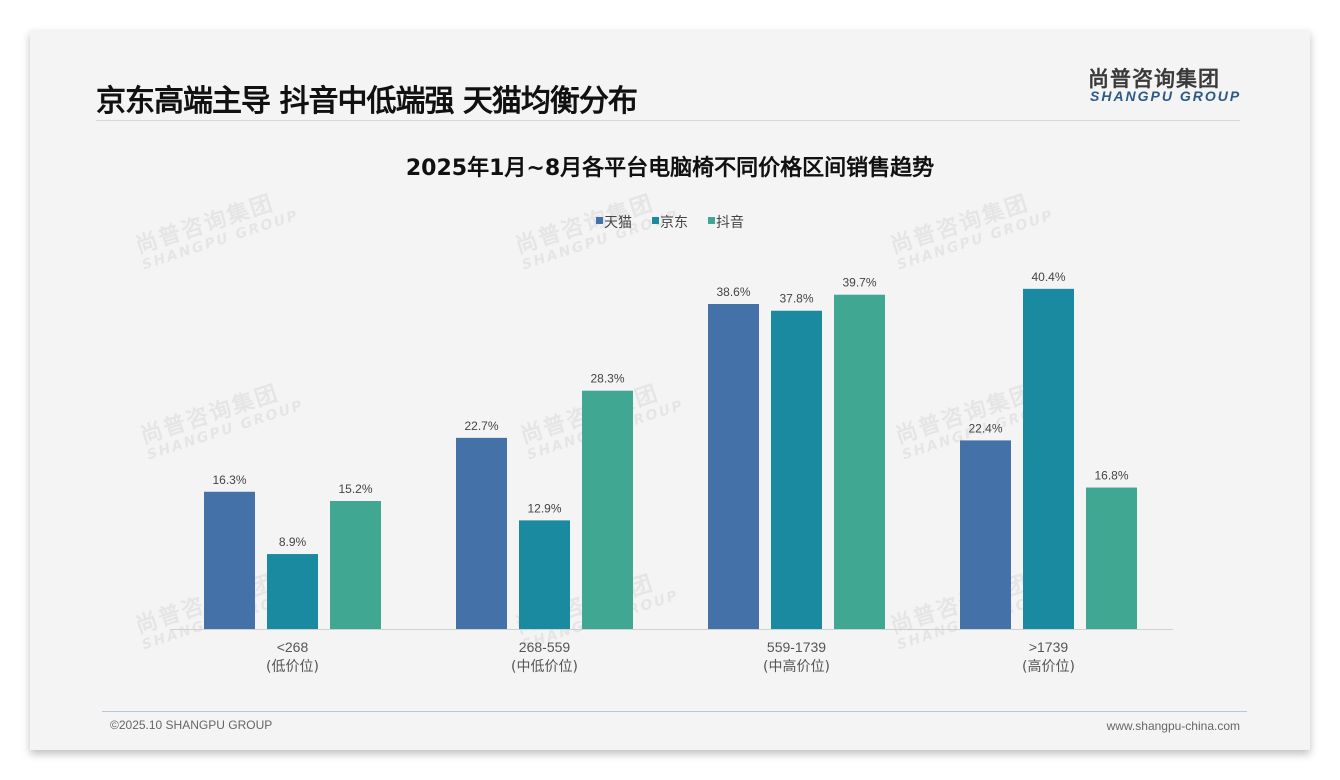 This screenshot has width=1340, height=780. Describe the element at coordinates (796, 299) in the screenshot. I see `data-label: 37.8%` at that location.